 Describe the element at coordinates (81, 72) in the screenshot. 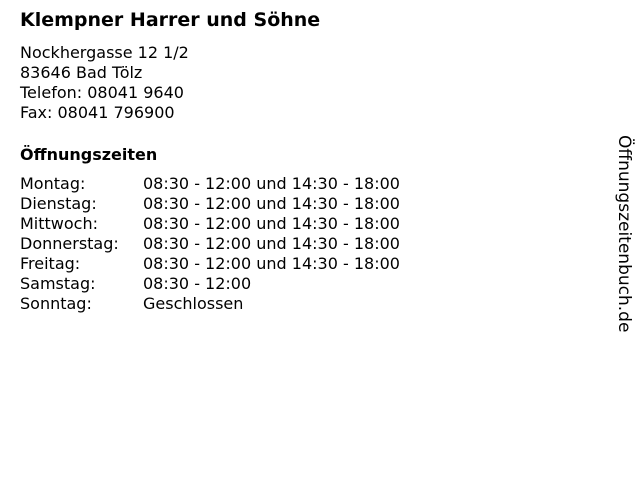

I see `city: 83646 Bad Tölz` at that location.